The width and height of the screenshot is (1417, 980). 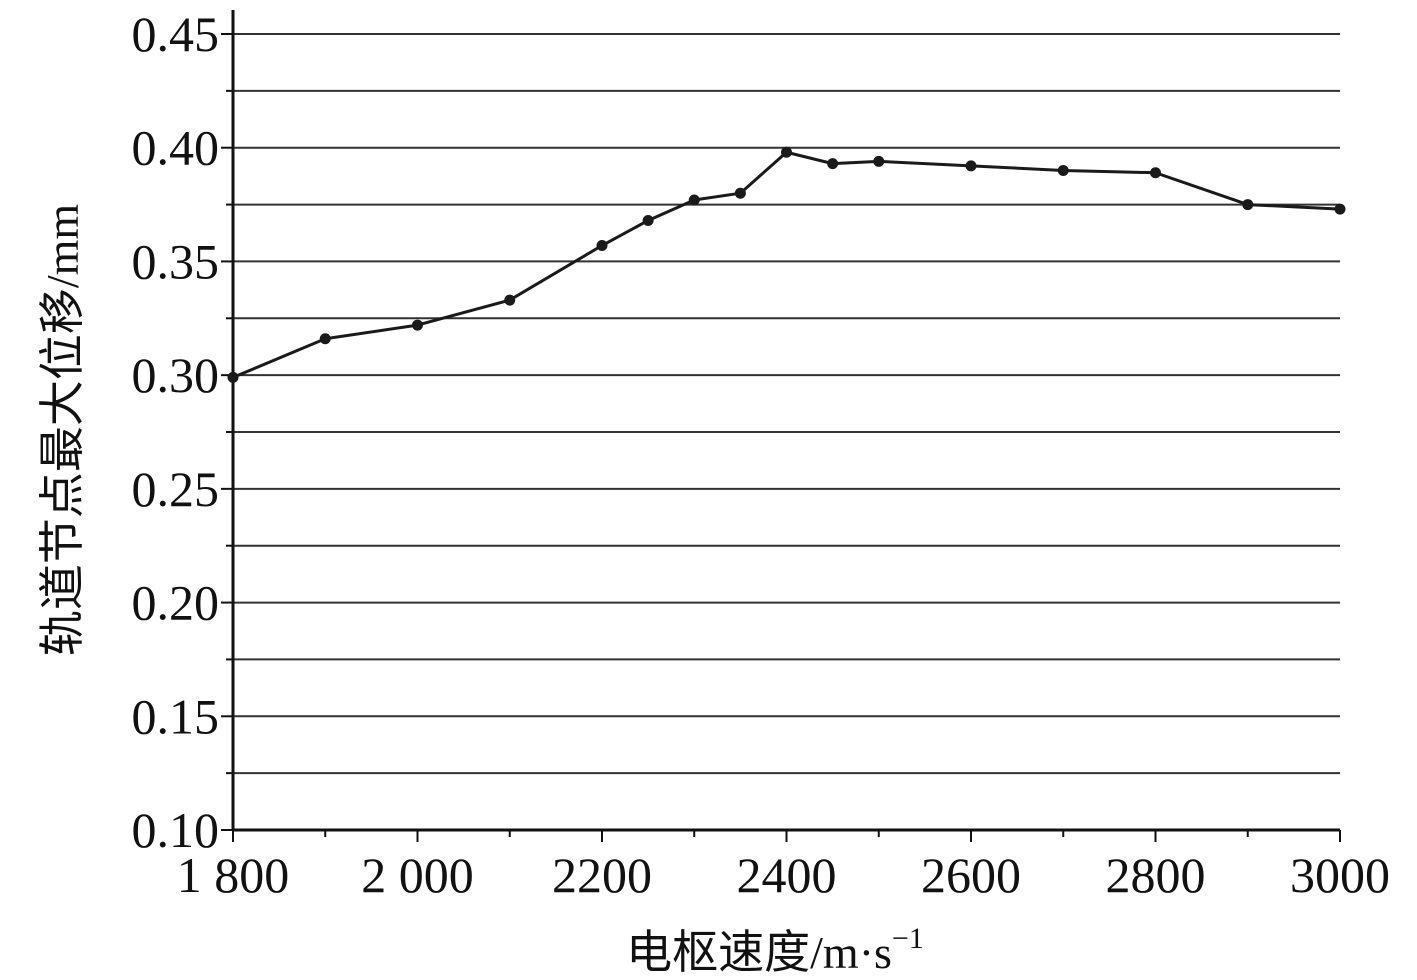 I want to click on y-tick-label: 0.45, so click(x=176, y=34).